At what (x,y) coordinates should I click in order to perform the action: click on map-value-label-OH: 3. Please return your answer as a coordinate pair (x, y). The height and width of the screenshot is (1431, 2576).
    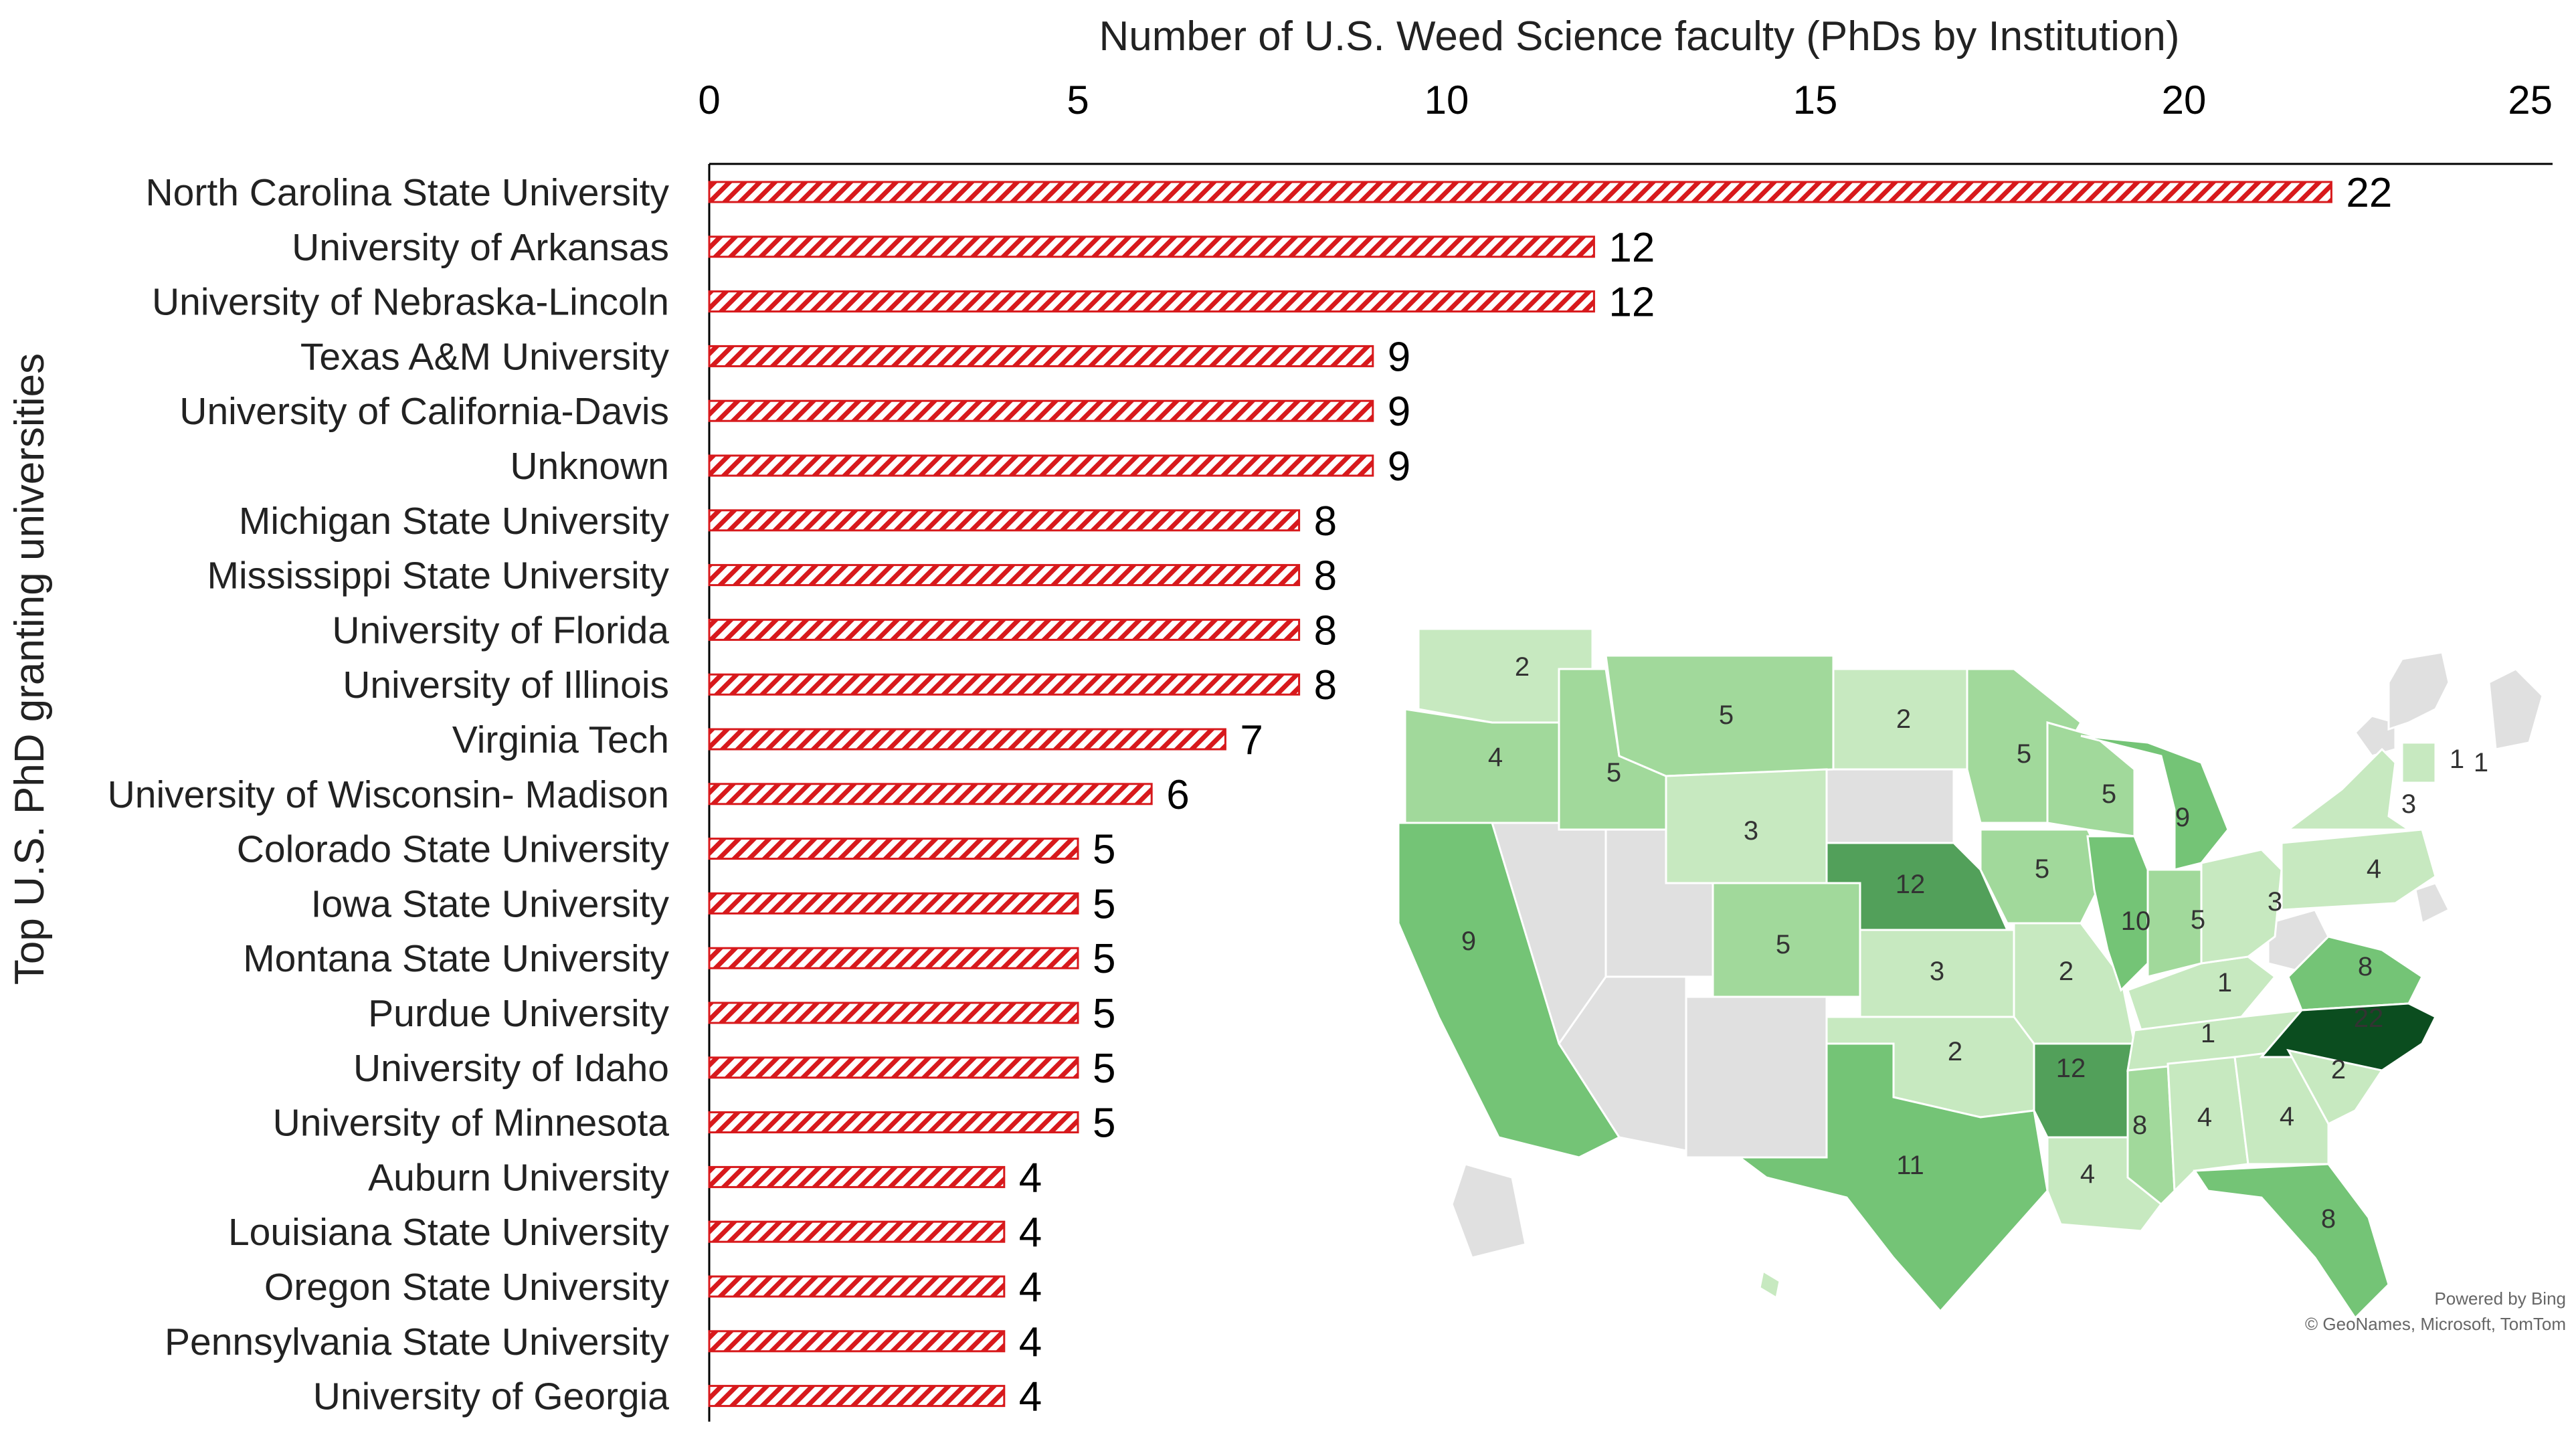
    Looking at the image, I should click on (2275, 902).